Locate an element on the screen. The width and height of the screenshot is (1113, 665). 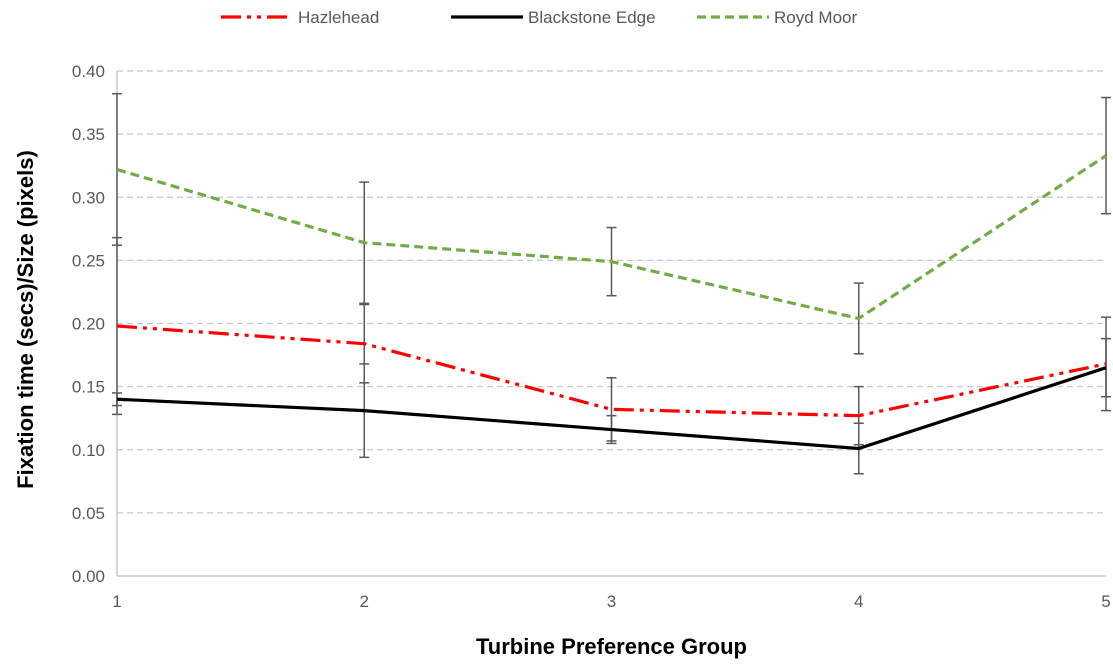
x-axis-title: Turbine Preference Group is located at coordinates (611, 646).